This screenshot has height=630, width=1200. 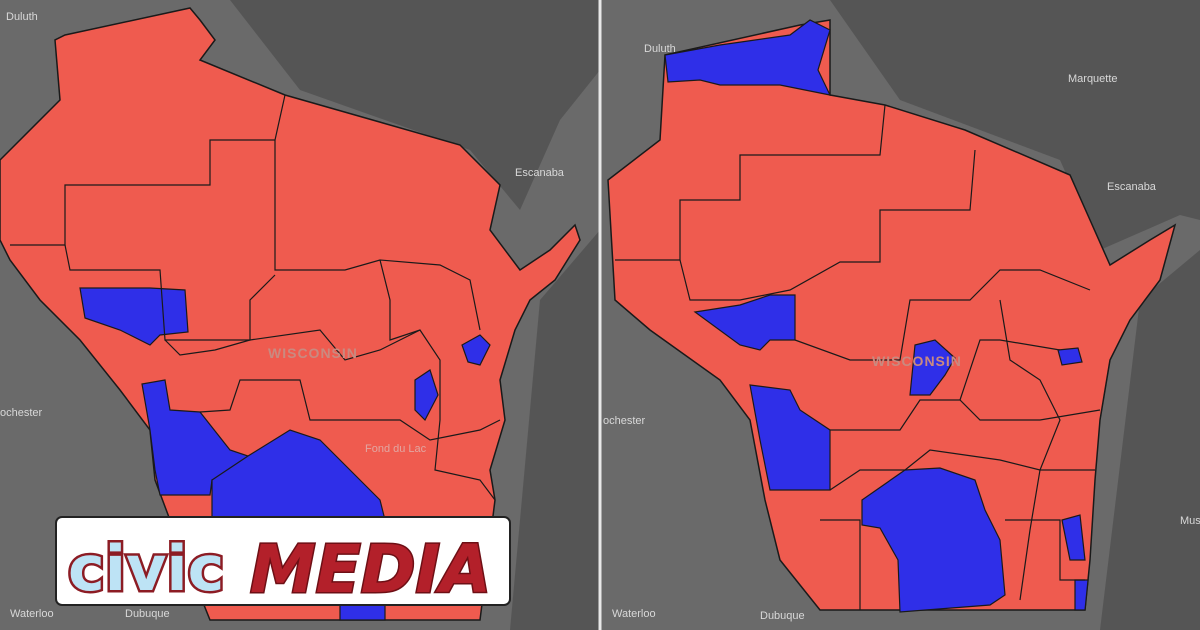 I want to click on city-label: Marquette, so click(x=1093, y=79).